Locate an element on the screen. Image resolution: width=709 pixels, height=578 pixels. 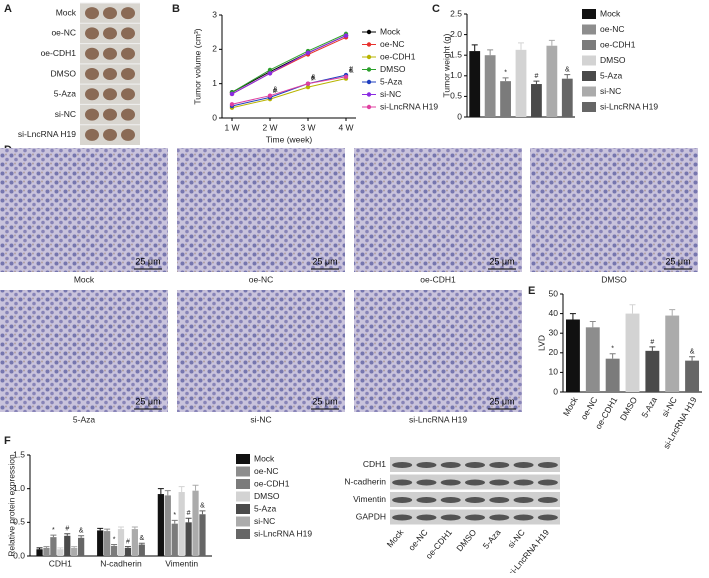
y-tick-label: 0.0 is located at coordinates (19, 555).